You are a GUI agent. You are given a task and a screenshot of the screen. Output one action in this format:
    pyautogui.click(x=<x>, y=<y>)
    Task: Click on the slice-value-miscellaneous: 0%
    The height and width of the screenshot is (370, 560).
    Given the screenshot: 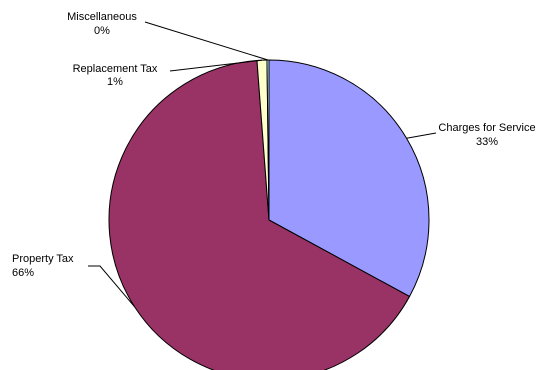 What is the action you would take?
    pyautogui.click(x=102, y=31)
    